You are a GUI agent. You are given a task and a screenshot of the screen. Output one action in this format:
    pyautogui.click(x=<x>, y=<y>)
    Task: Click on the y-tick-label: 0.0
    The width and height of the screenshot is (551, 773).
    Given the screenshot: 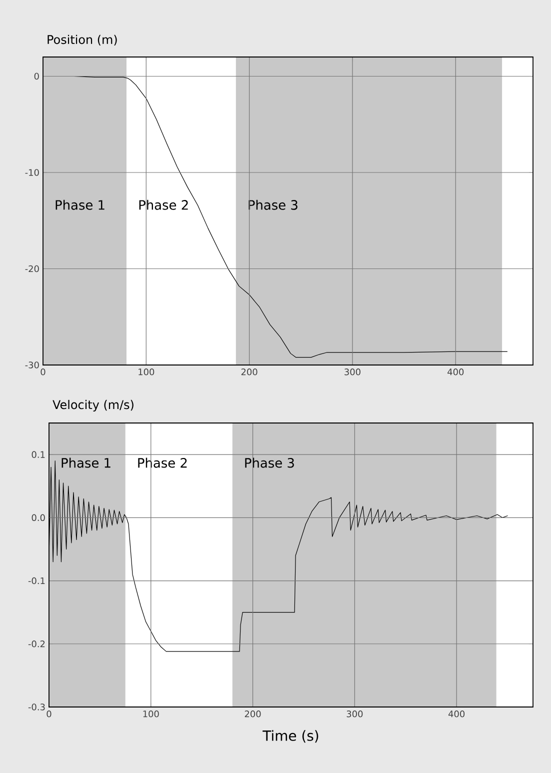 What is the action you would take?
    pyautogui.click(x=38, y=518)
    